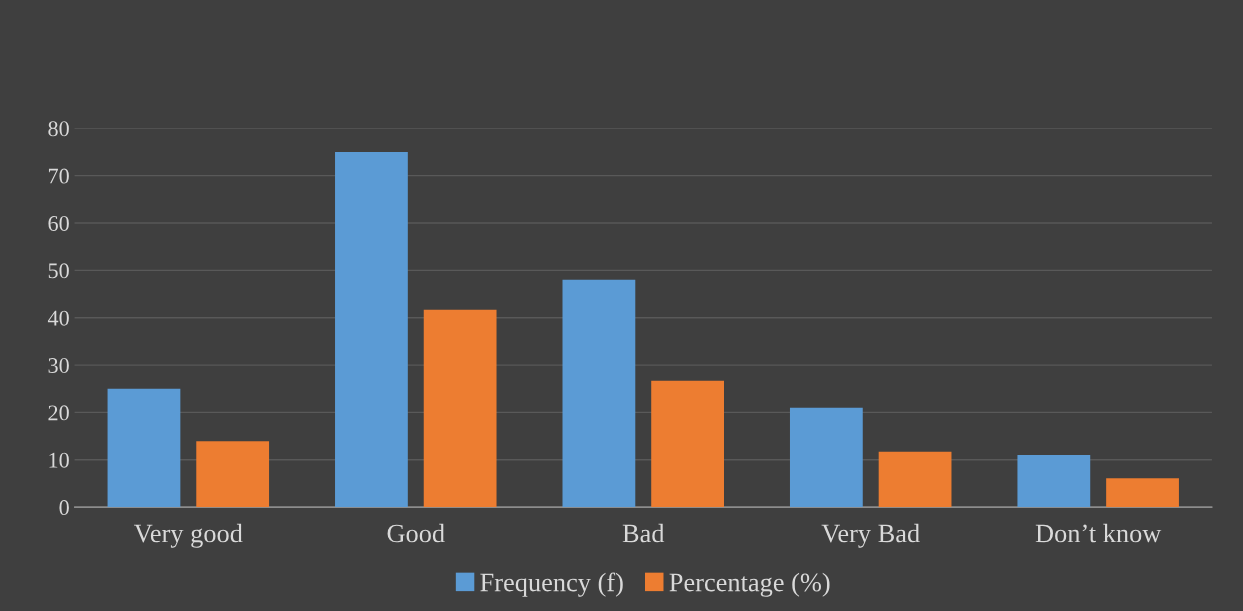 Image resolution: width=1243 pixels, height=611 pixels. Describe the element at coordinates (551, 584) in the screenshot. I see `legend-label: Frequency (f)` at that location.